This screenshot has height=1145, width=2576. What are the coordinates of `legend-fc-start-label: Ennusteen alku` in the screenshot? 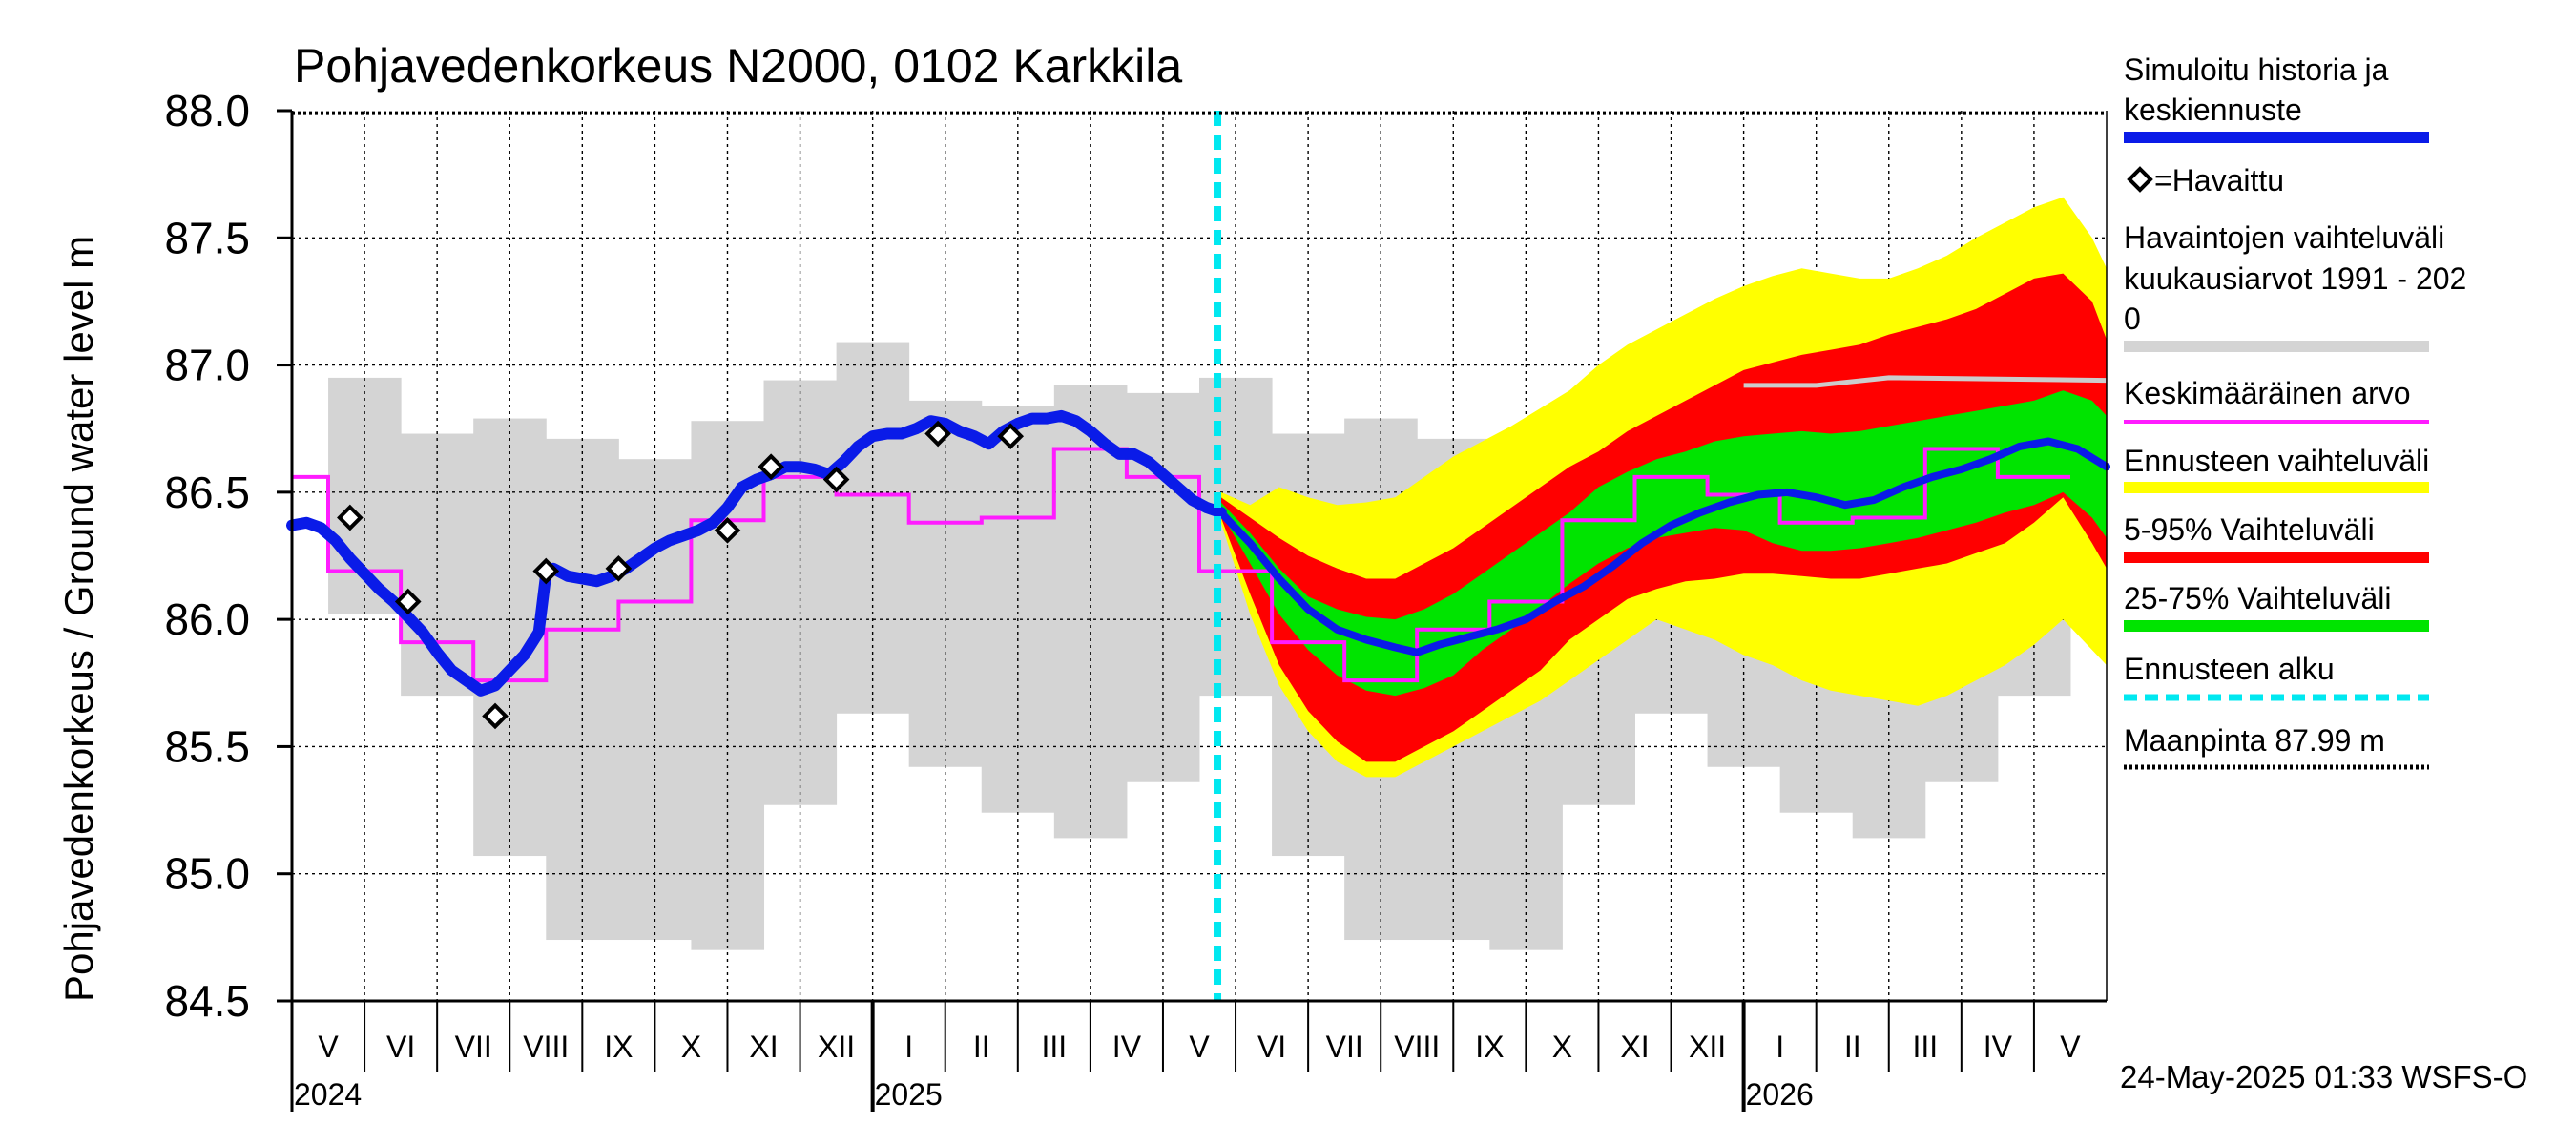 It's located at (2229, 669).